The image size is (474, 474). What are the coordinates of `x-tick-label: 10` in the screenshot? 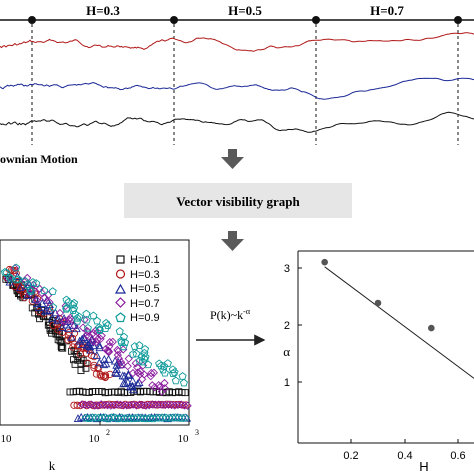 It's located at (95, 439).